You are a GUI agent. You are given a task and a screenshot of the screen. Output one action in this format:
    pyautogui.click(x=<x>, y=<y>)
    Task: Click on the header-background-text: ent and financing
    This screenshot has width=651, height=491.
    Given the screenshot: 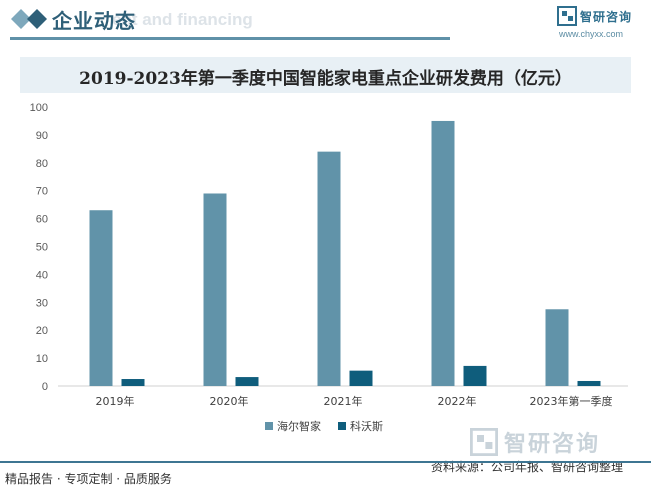 What is the action you would take?
    pyautogui.click(x=182, y=19)
    